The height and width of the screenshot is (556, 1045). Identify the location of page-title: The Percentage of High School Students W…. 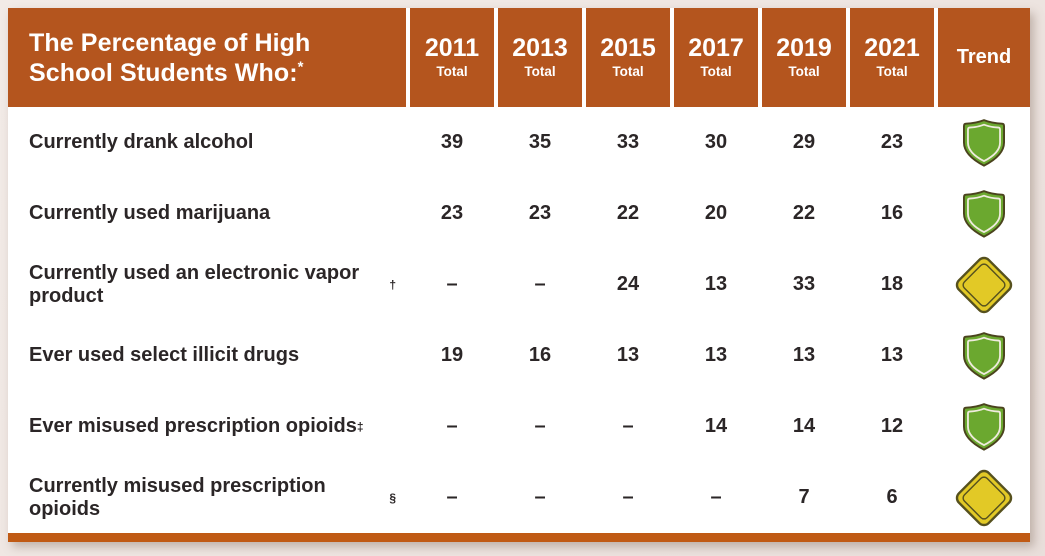
(210, 58).